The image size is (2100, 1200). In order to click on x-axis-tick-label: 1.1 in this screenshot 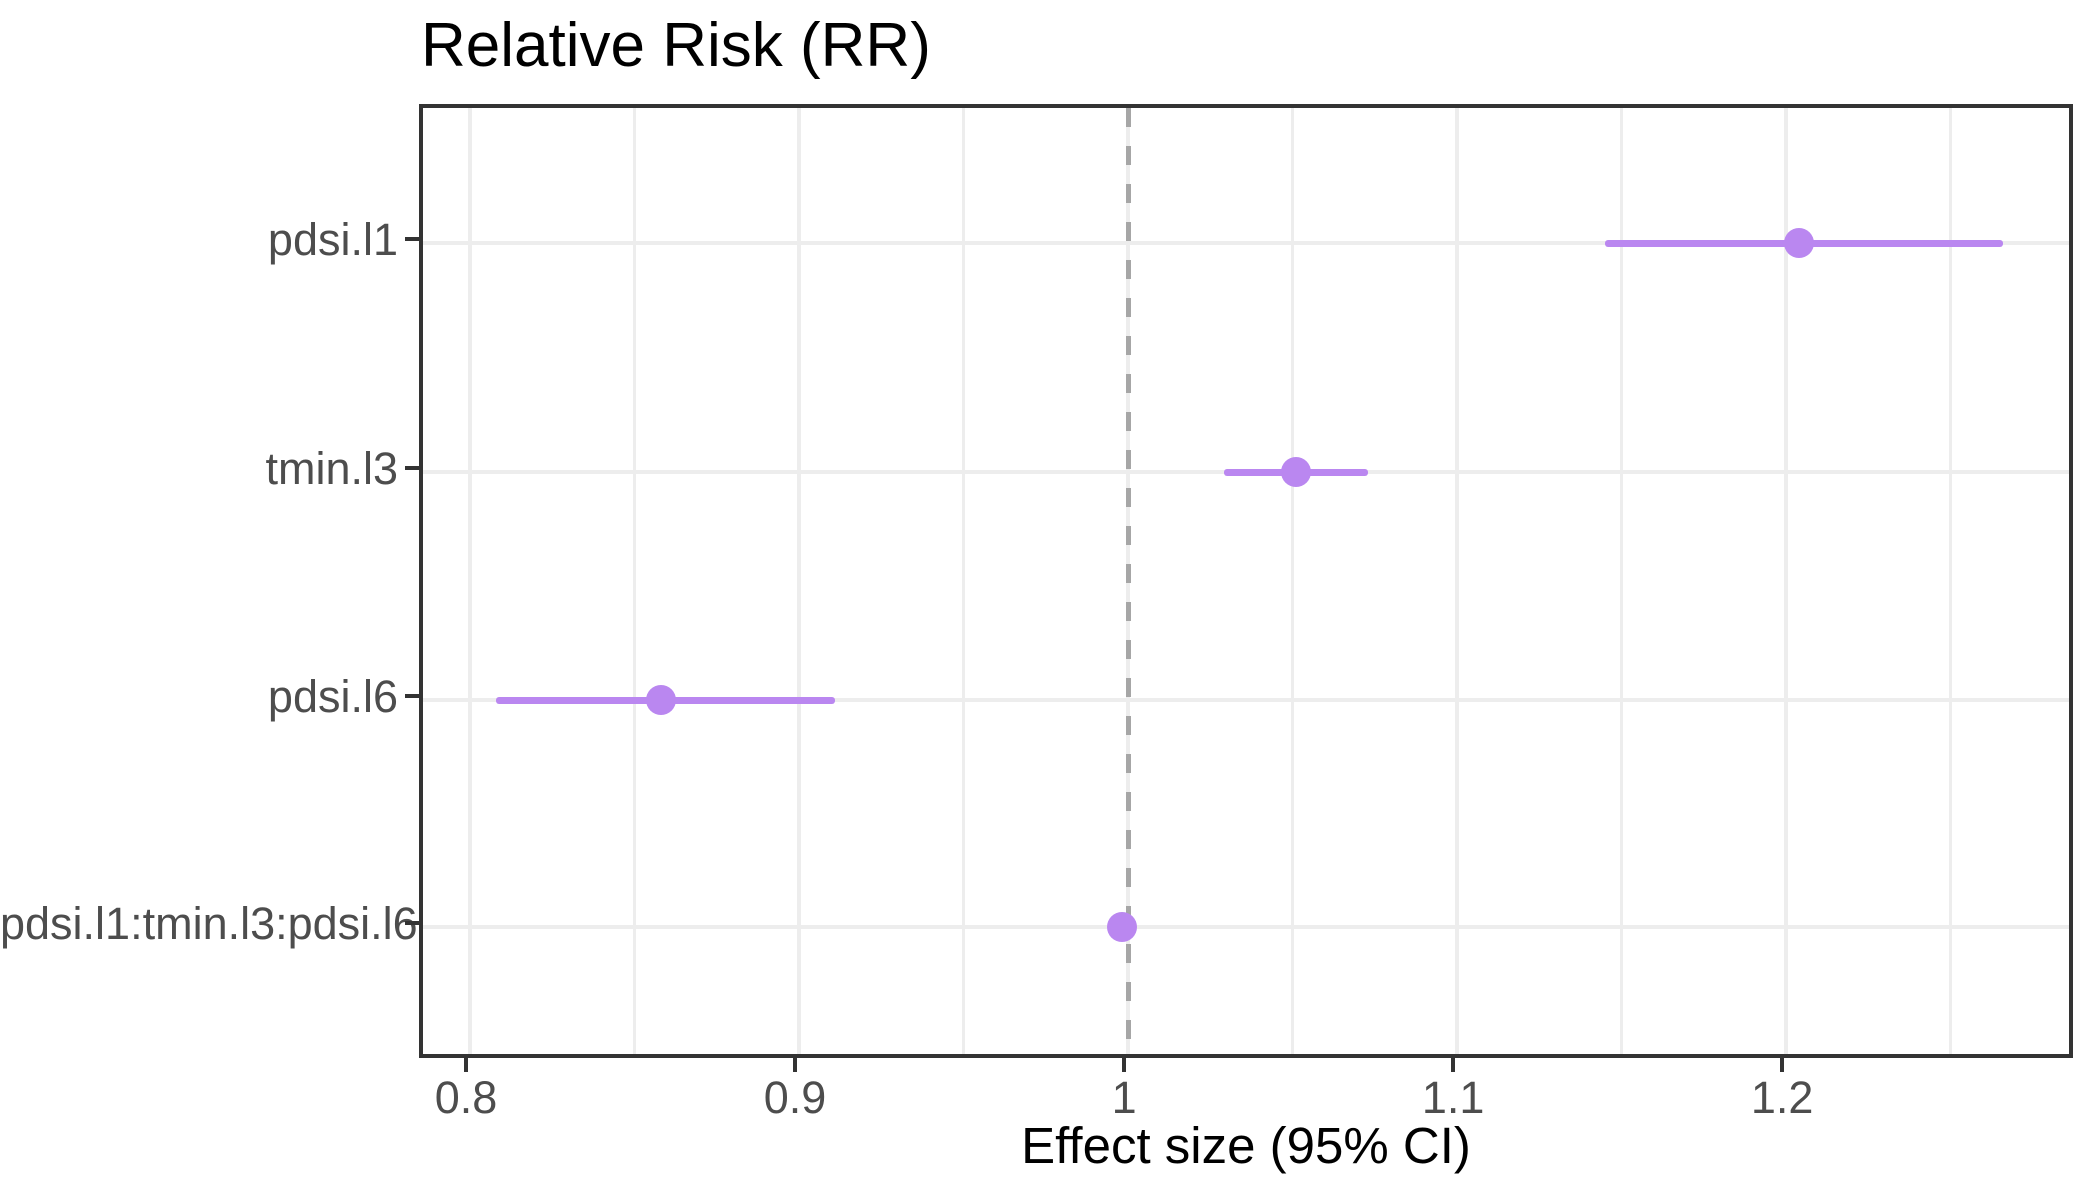, I will do `click(1453, 1097)`.